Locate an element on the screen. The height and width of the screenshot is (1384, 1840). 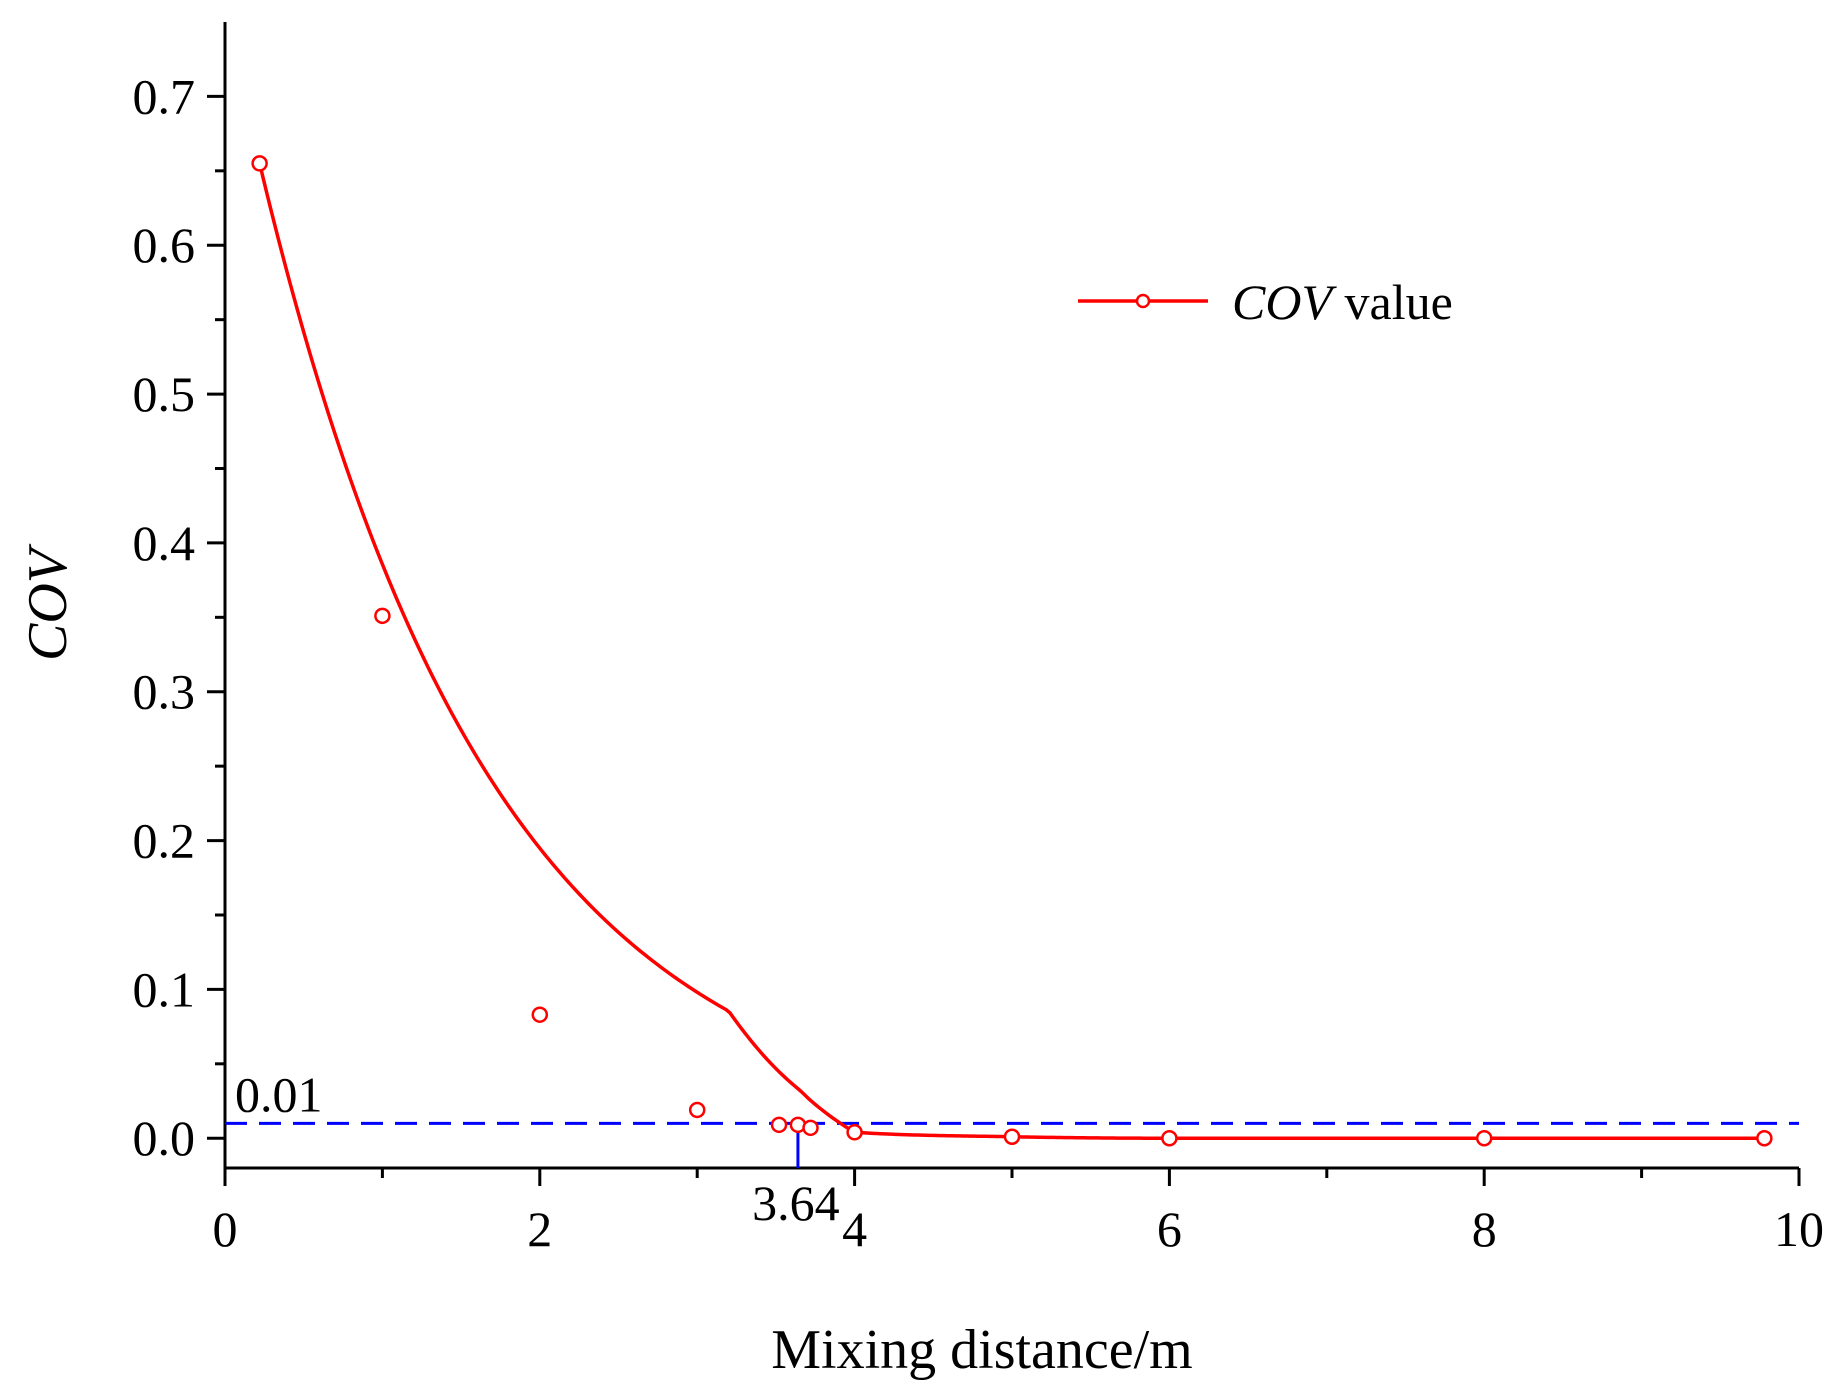
x-tick-label: 2 is located at coordinates (539, 1229).